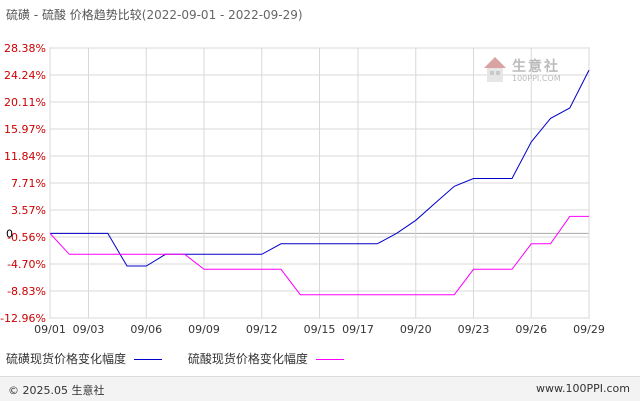 This screenshot has width=640, height=401. What do you see at coordinates (23, 318) in the screenshot?
I see `y-tick-label: -12.96%` at bounding box center [23, 318].